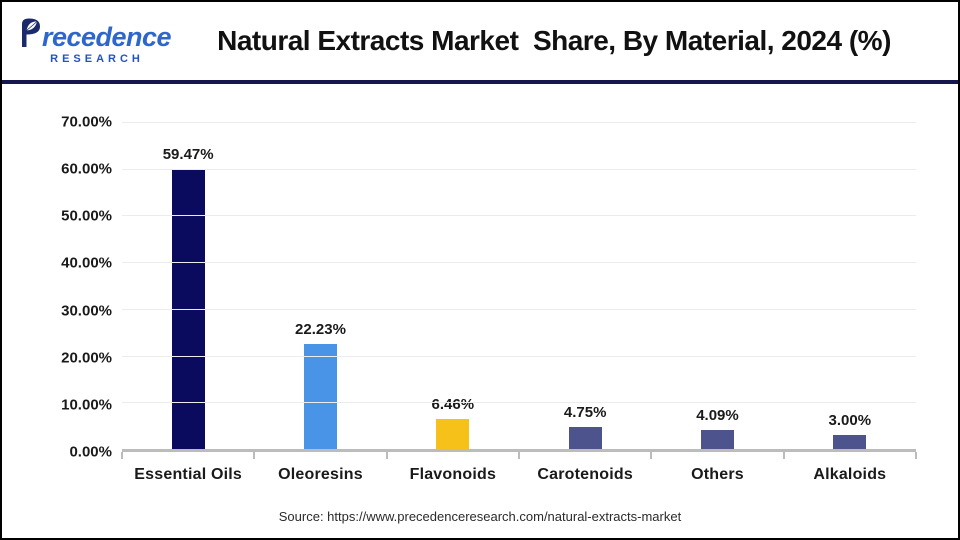  What do you see at coordinates (850, 420) in the screenshot?
I see `bar-value-label: 3.00%` at bounding box center [850, 420].